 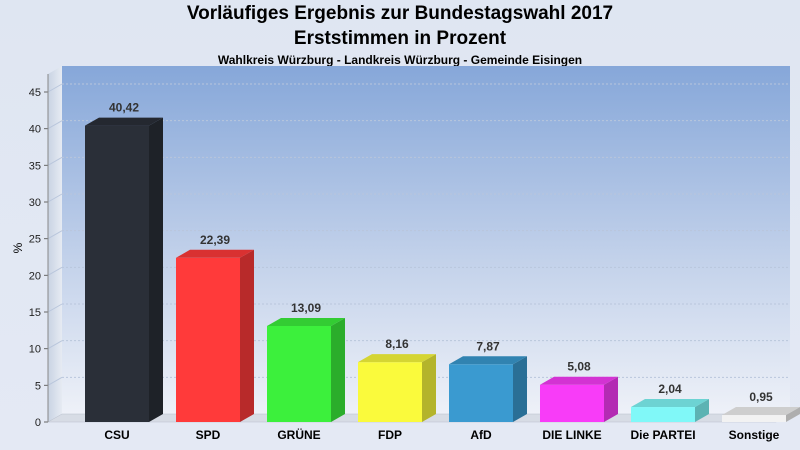 I want to click on y-tick-label: 40, so click(x=35, y=130).